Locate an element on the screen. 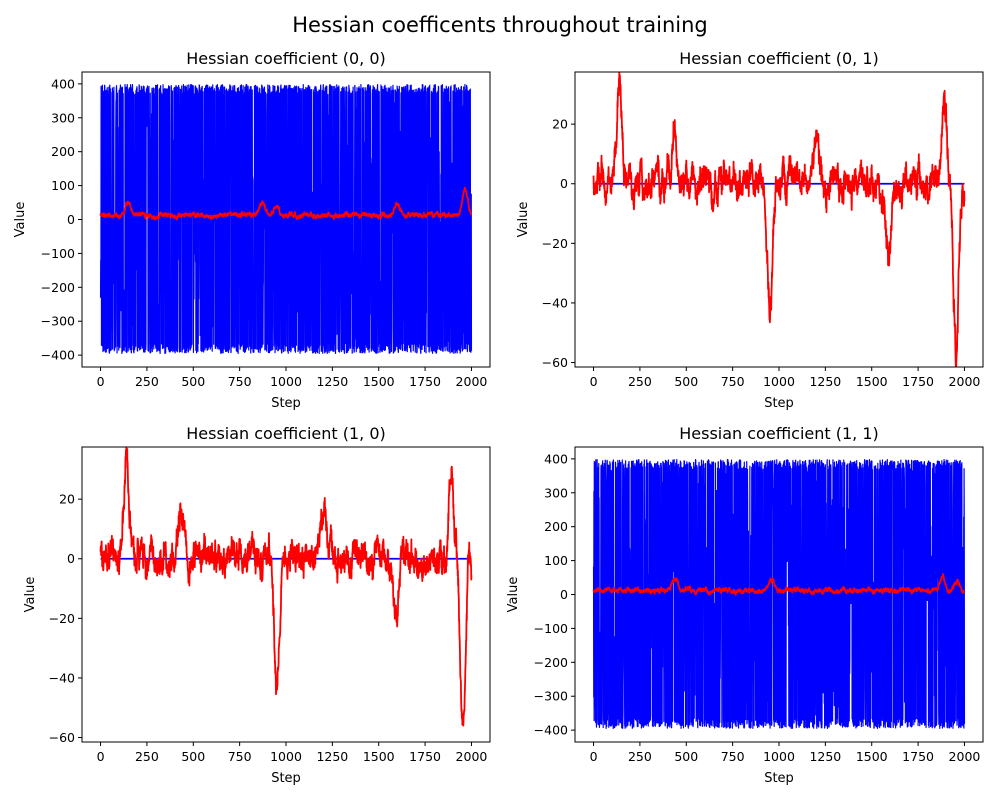 The width and height of the screenshot is (1000, 800). subplot-title: Hessian coefficient (1, 1) is located at coordinates (779, 433).